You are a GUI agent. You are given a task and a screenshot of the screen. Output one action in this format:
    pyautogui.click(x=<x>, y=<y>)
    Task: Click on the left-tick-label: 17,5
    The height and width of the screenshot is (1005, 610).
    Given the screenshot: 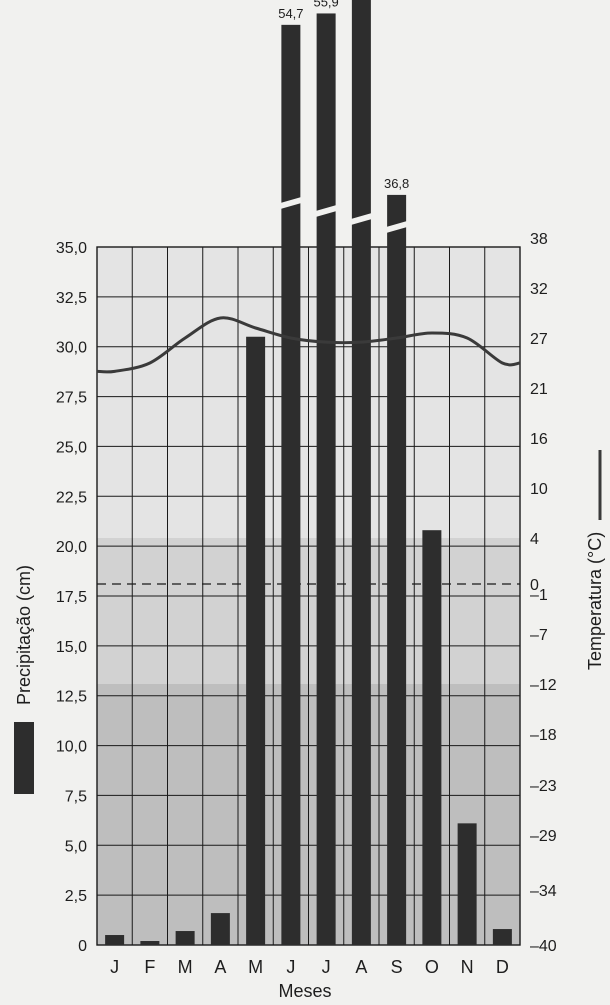 What is the action you would take?
    pyautogui.click(x=71, y=597)
    